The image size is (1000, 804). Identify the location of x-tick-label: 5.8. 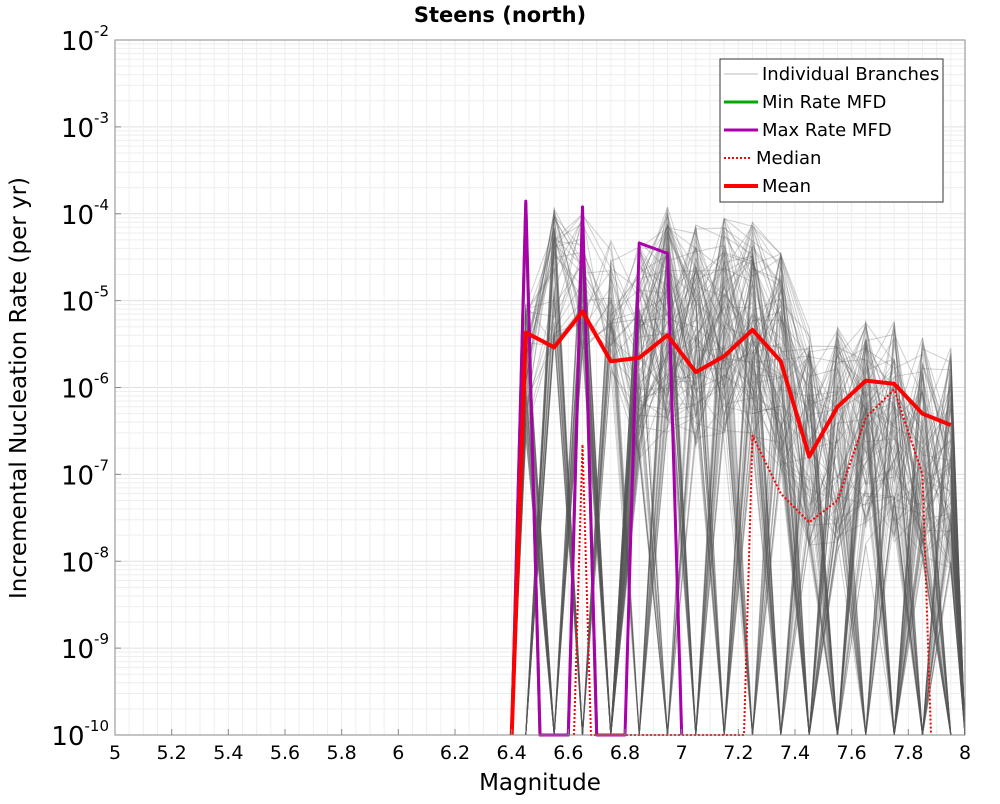
(342, 753).